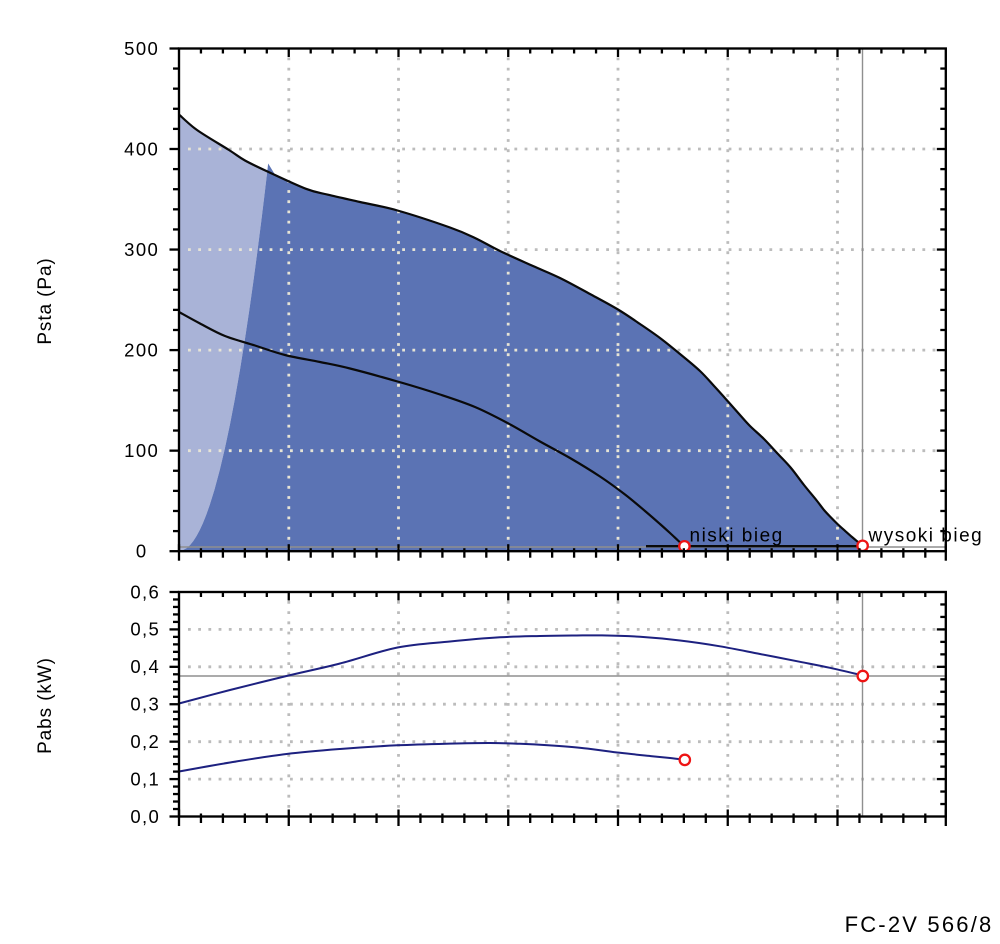 This screenshot has height=944, width=1000. I want to click on svg-text: 0,2, so click(145, 741).